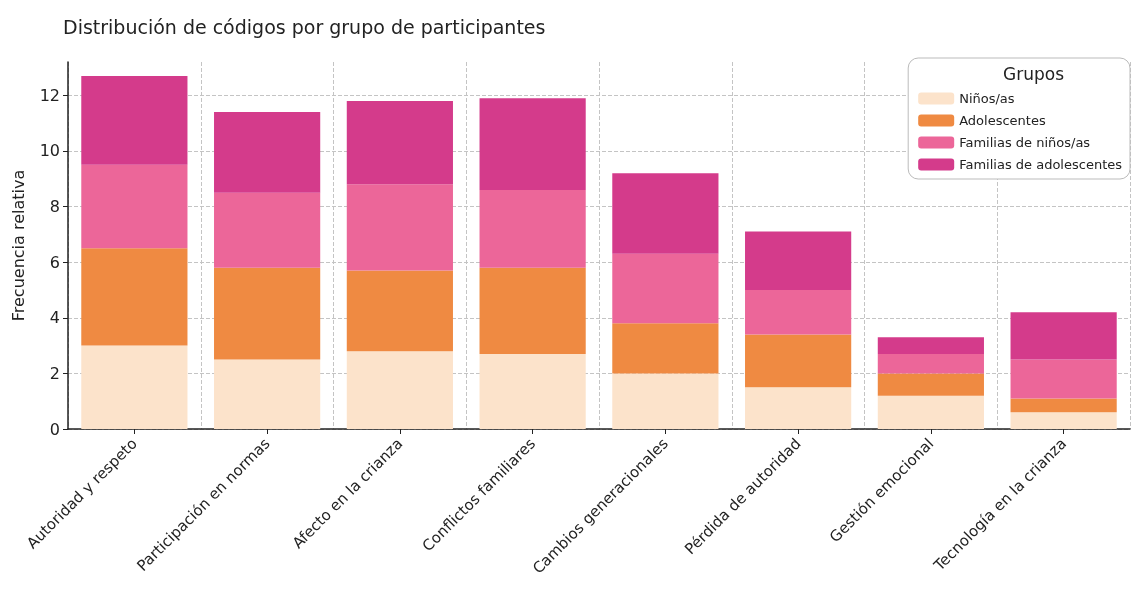 This screenshot has width=1134, height=601. I want to click on y-tick-label: 8, so click(54, 207).